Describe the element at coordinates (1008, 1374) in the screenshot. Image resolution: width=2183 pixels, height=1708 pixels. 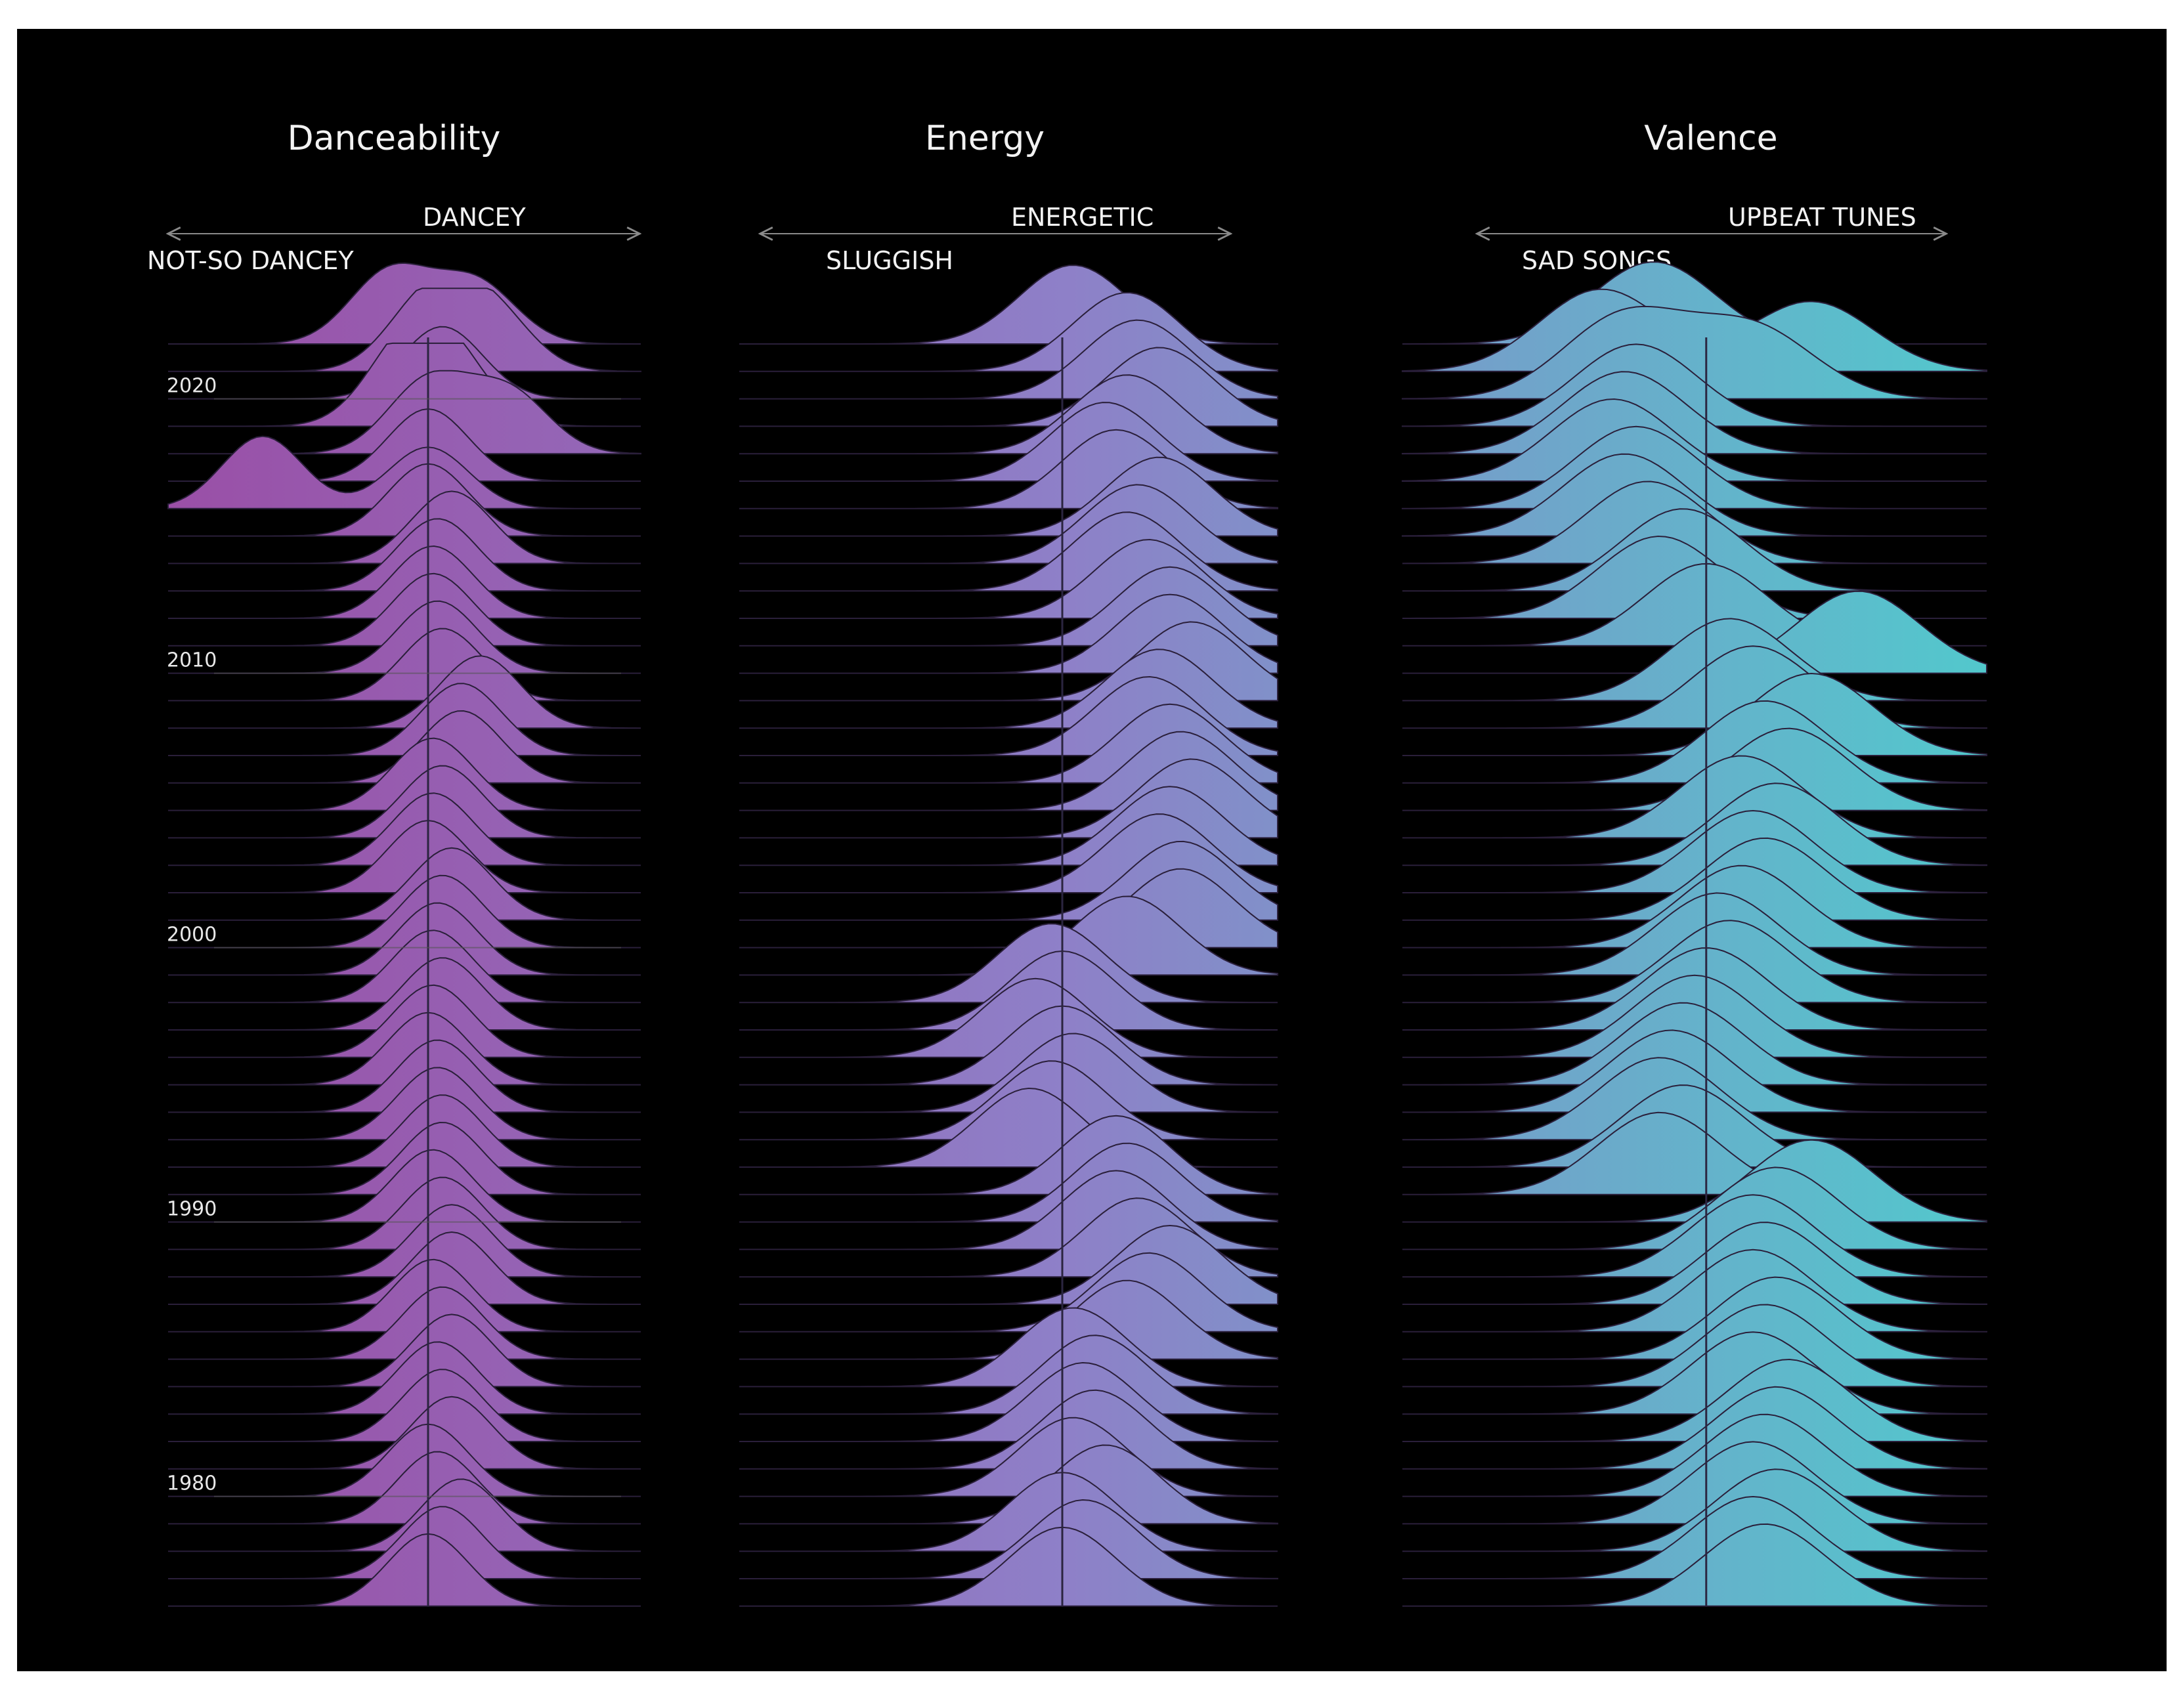
I see `ridge-energy-1983` at that location.